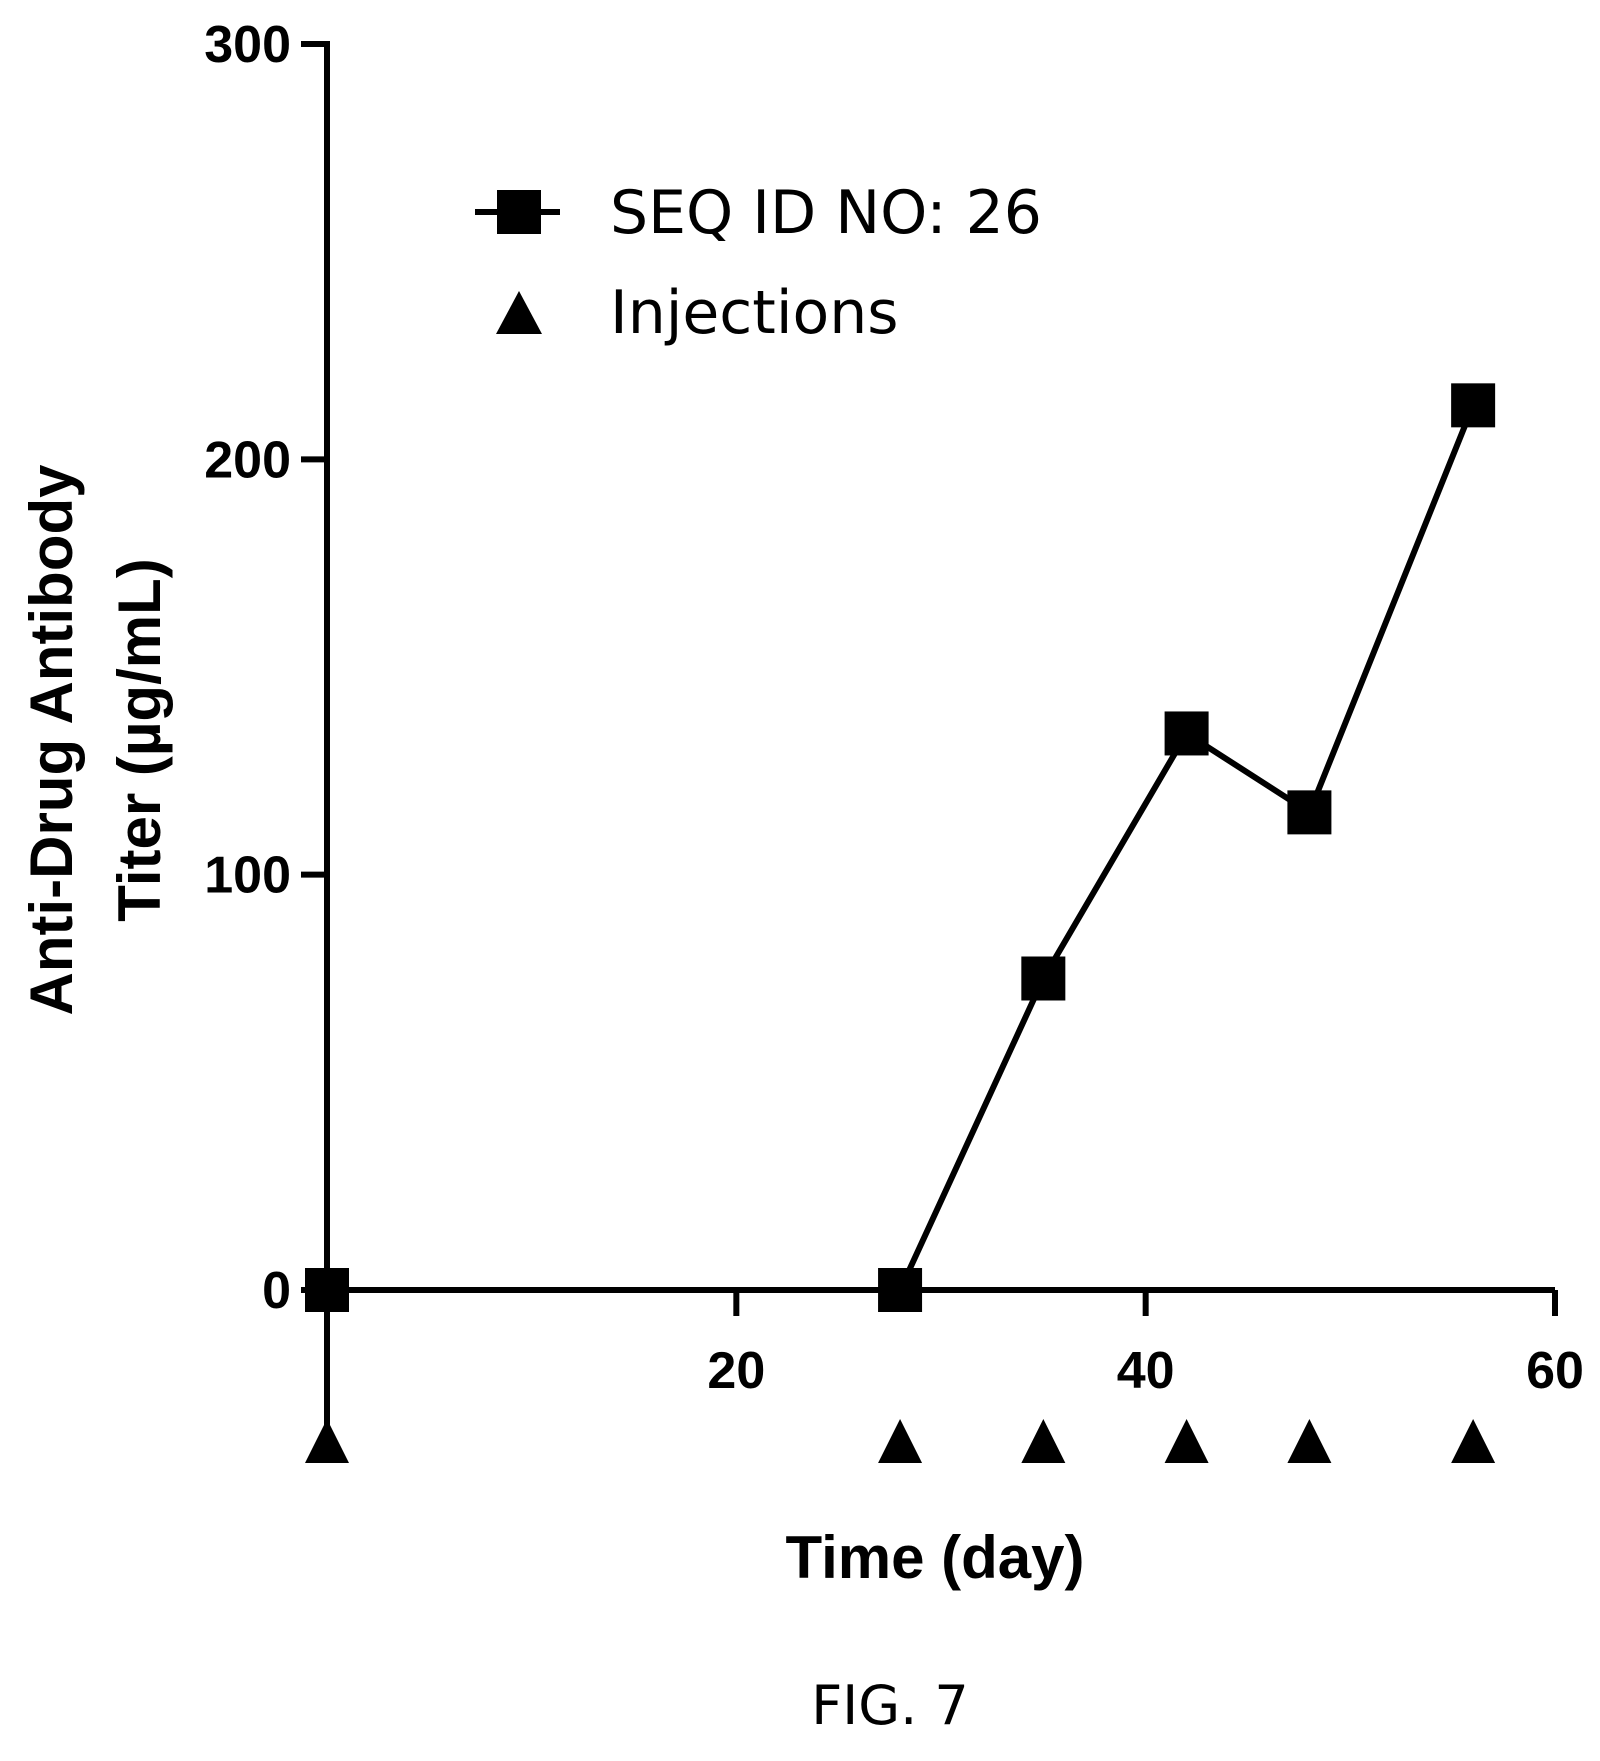 This screenshot has width=1600, height=1761. I want to click on legend-label-series: SEQ ID NO: 26, so click(826, 213).